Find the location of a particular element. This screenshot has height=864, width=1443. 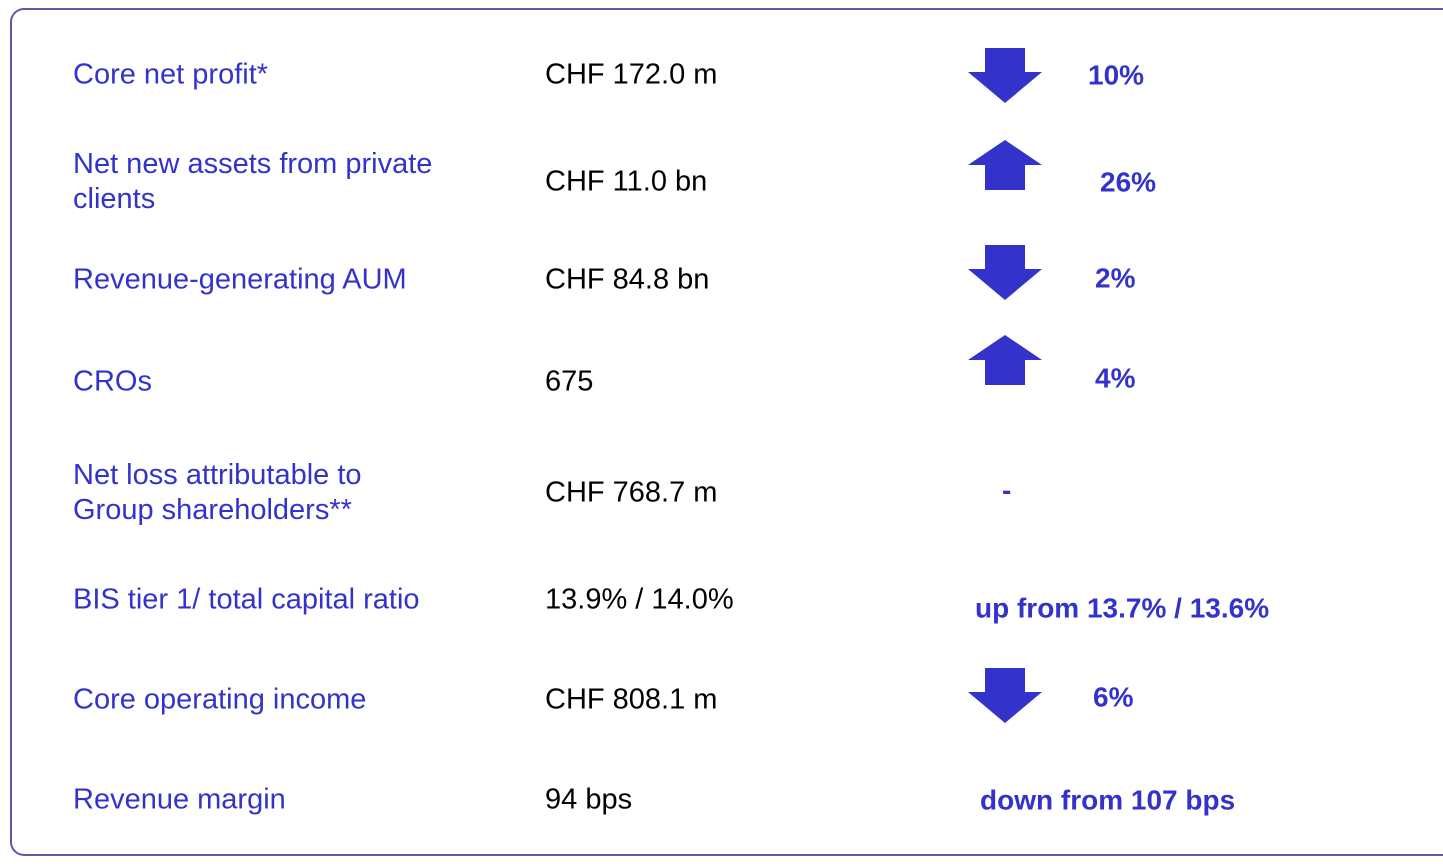

row-change: - is located at coordinates (1007, 490).